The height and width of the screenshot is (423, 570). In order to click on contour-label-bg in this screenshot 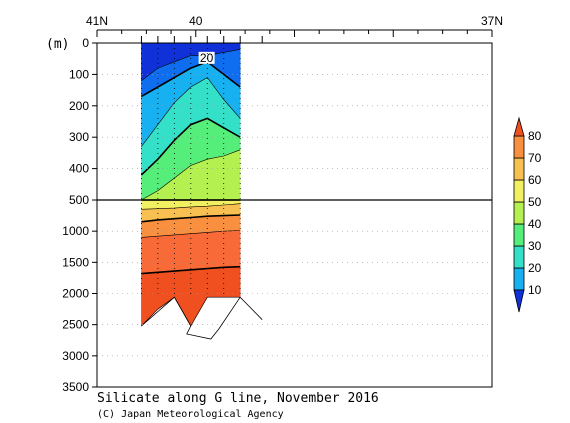, I will do `click(206, 57)`.